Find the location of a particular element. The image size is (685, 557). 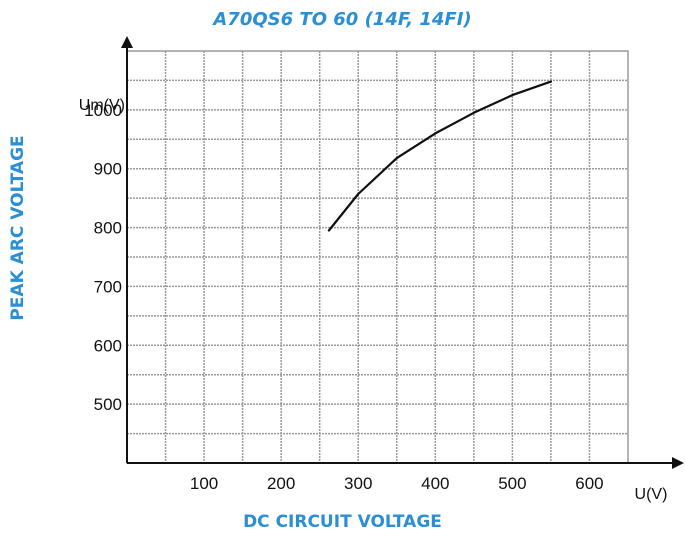

y-tick-label: 700 is located at coordinates (108, 286).